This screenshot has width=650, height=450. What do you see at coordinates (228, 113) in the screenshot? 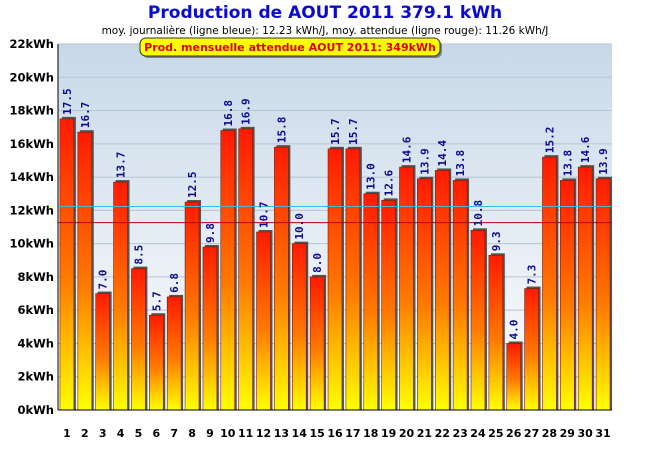
I see `bar-value-label: 16.8` at bounding box center [228, 113].